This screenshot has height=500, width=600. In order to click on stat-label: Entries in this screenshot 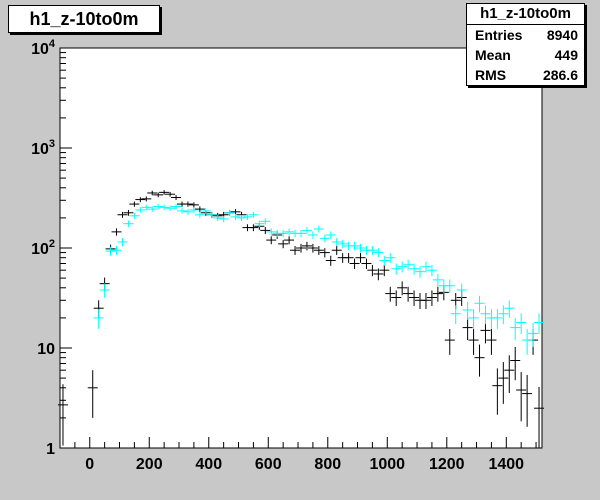, I will do `click(499, 35)`.